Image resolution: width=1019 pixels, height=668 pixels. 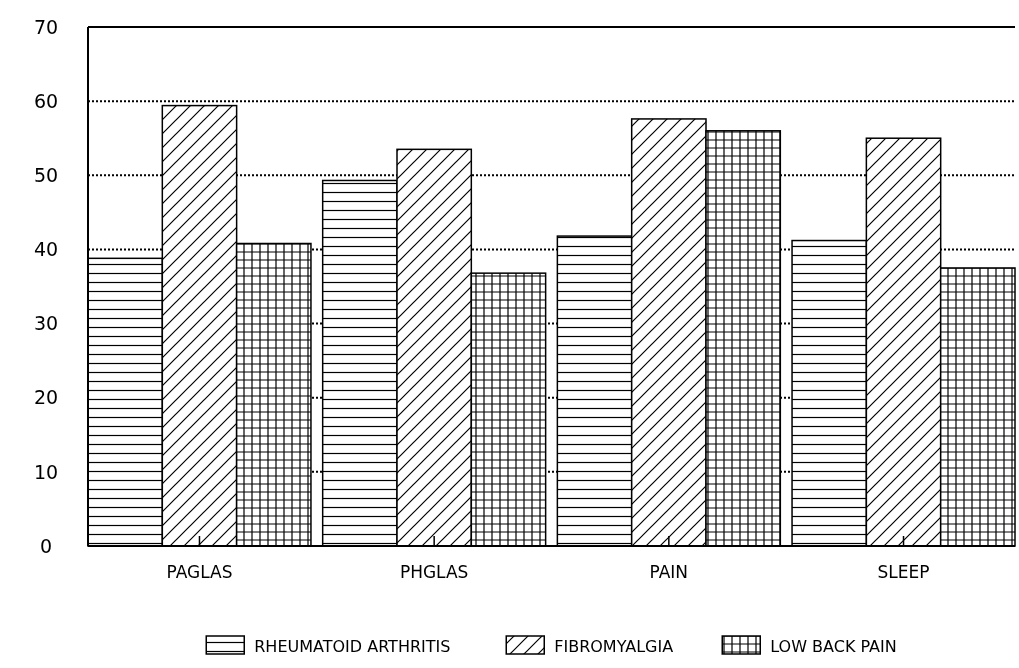 I want to click on legend-label: RHEUMATOID ARTHRITIS, so click(x=352, y=646).